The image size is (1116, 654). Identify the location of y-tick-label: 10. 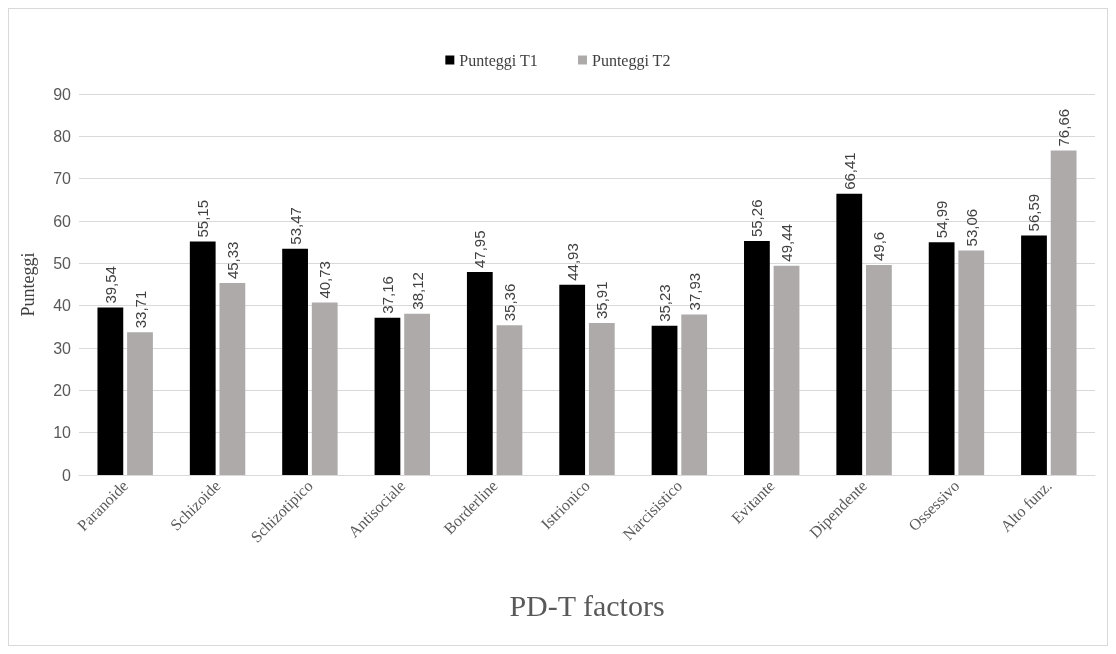
(62, 433).